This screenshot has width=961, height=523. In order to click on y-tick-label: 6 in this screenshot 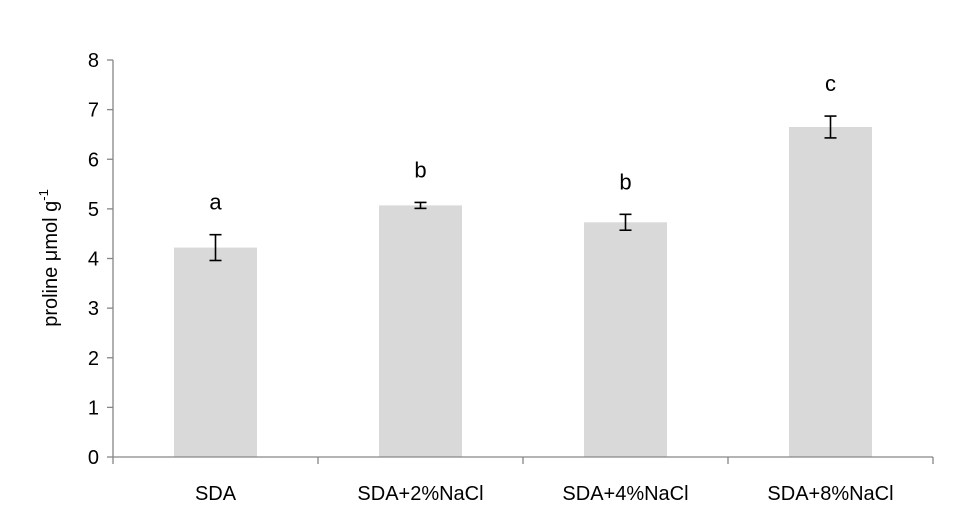, I will do `click(93, 160)`.